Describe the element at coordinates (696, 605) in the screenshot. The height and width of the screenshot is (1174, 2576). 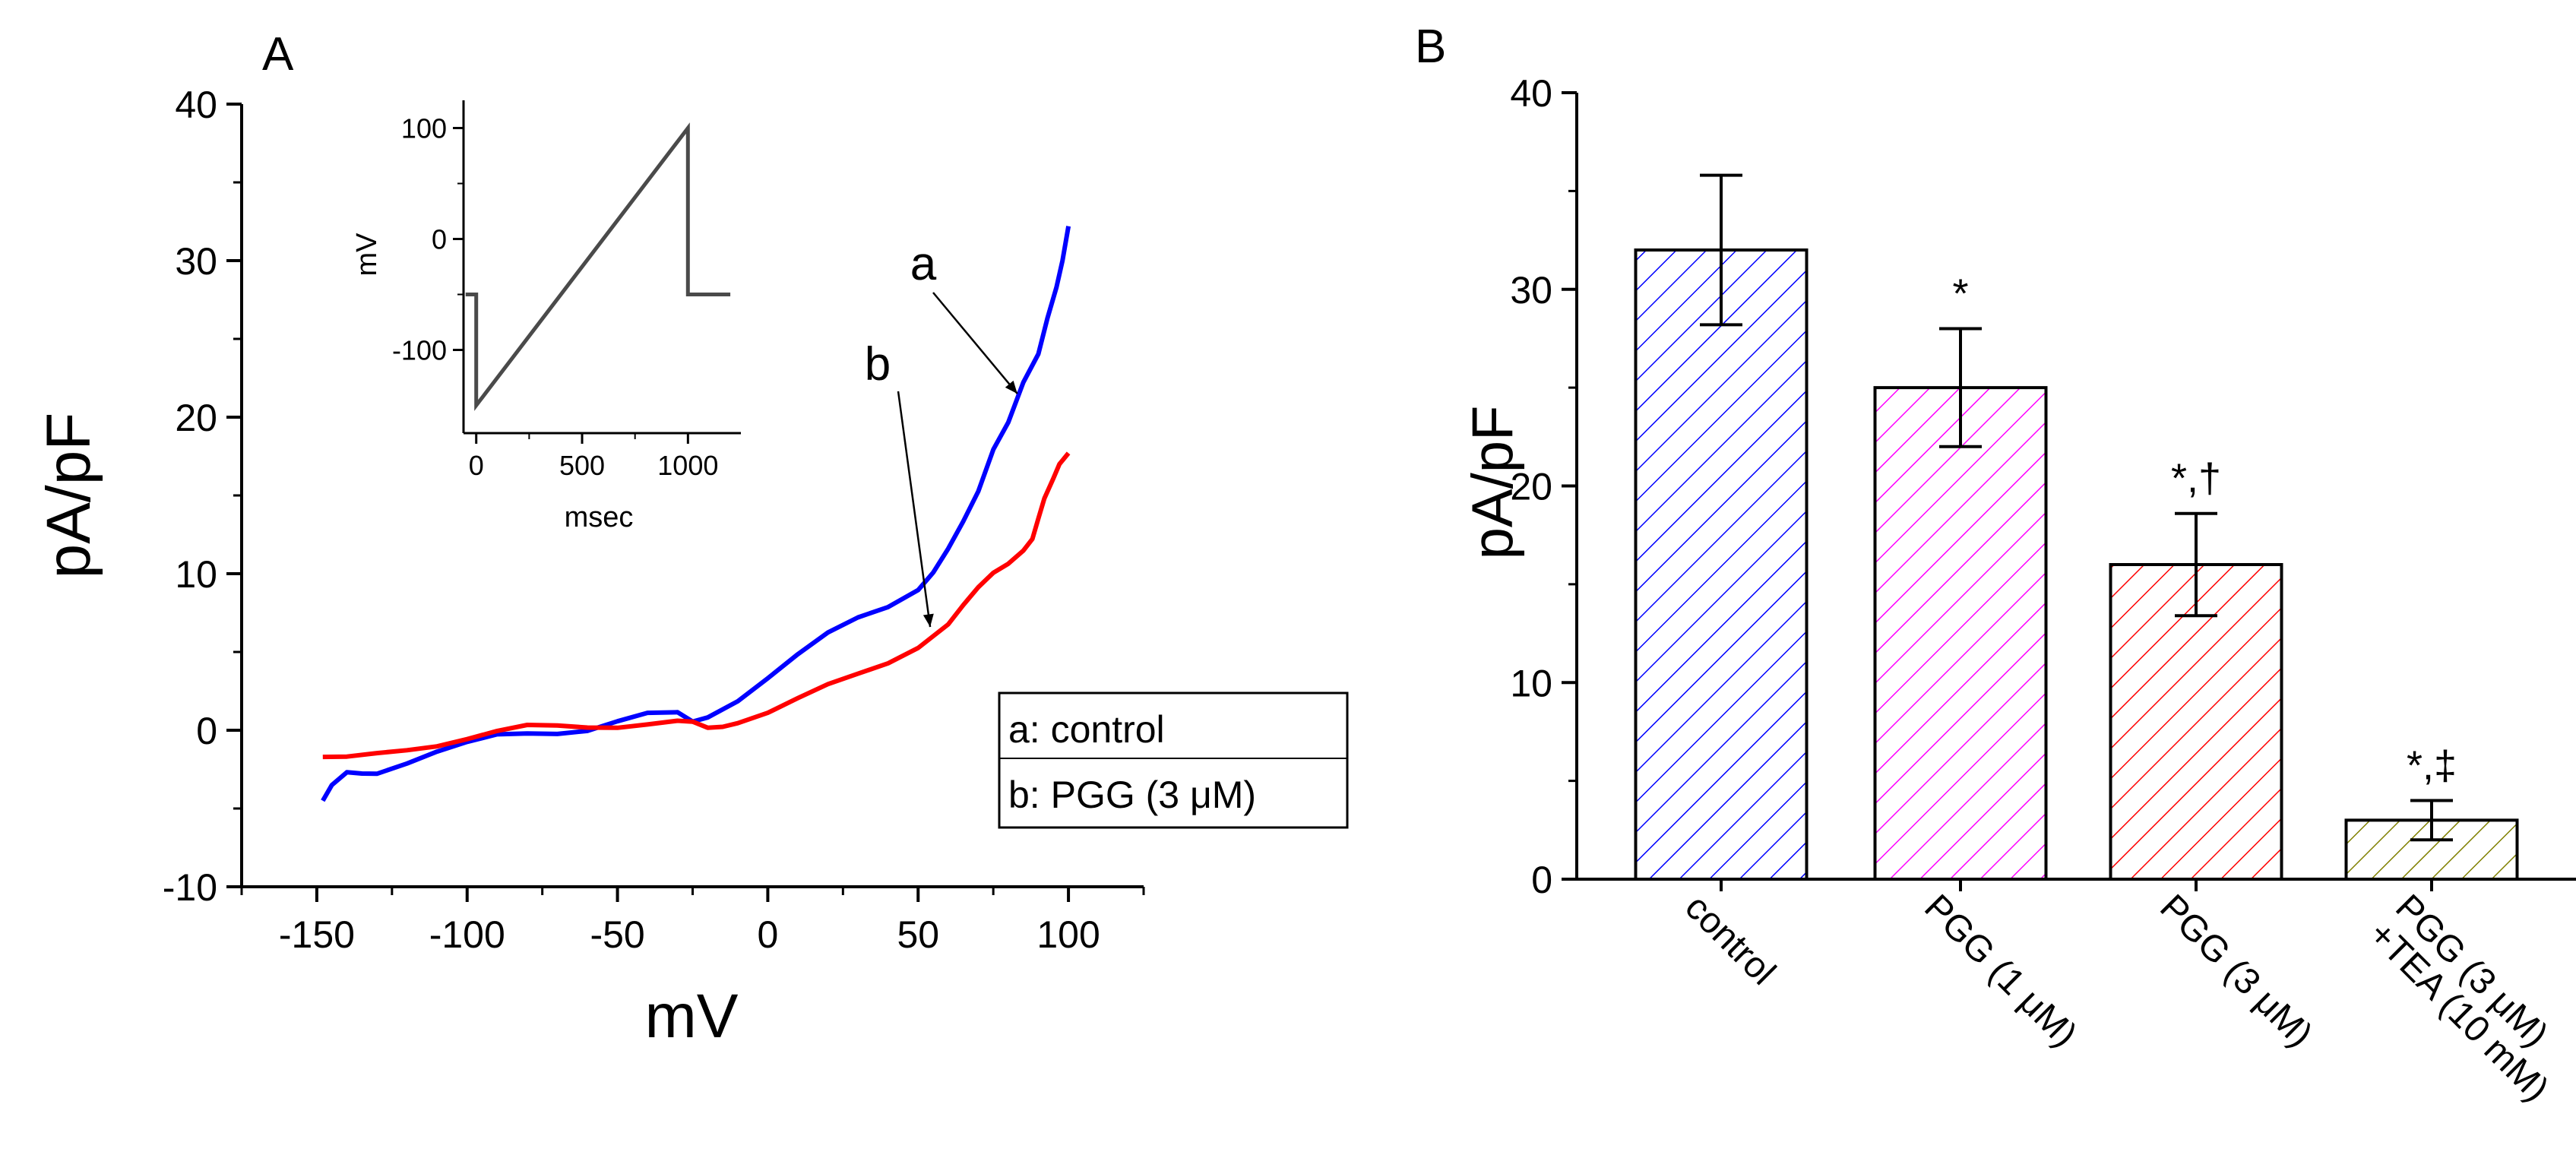
I see `trace-b-pgg` at that location.